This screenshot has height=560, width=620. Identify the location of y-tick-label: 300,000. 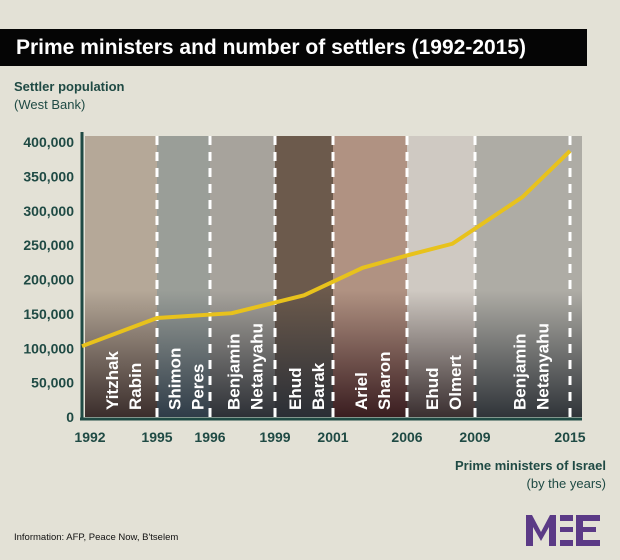
(48, 211).